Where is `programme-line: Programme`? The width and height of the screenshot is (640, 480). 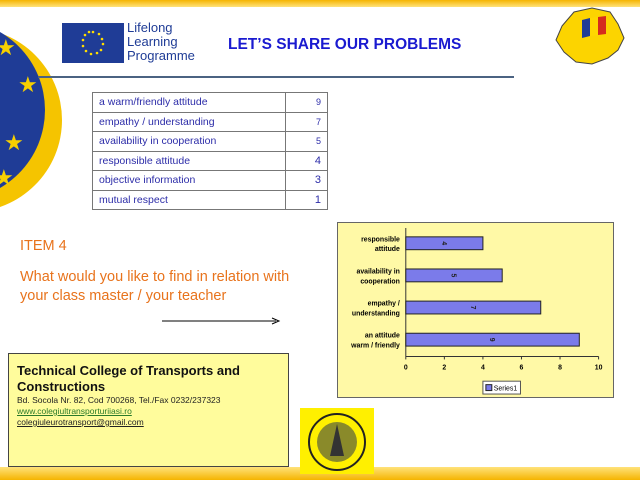 programme-line: Programme is located at coordinates (161, 55).